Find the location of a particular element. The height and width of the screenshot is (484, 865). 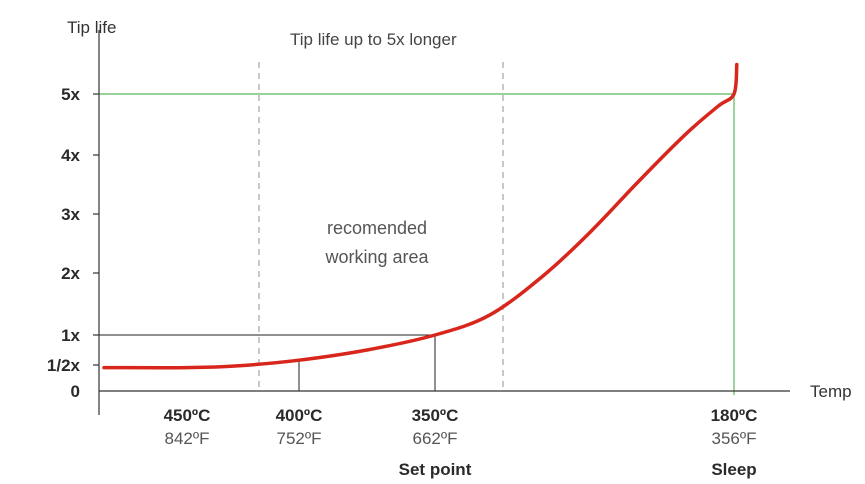

y-tick-label-5: 1/2x is located at coordinates (64, 365).